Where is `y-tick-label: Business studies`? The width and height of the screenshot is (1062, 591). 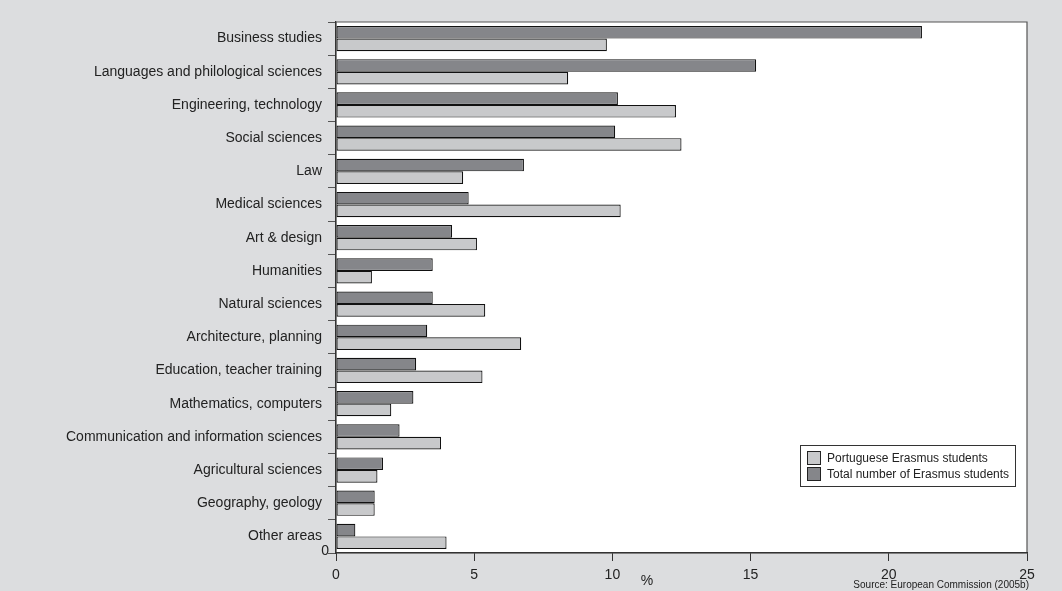
y-tick-label: Business studies is located at coordinates (269, 37).